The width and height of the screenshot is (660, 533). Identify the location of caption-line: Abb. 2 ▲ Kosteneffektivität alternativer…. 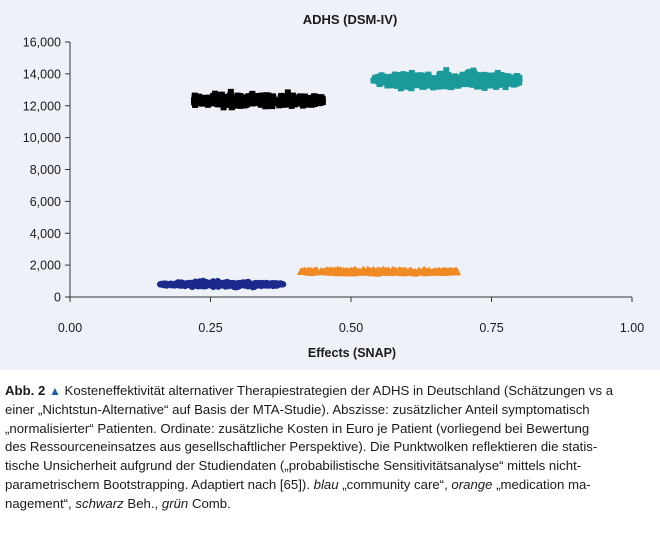
(330, 391).